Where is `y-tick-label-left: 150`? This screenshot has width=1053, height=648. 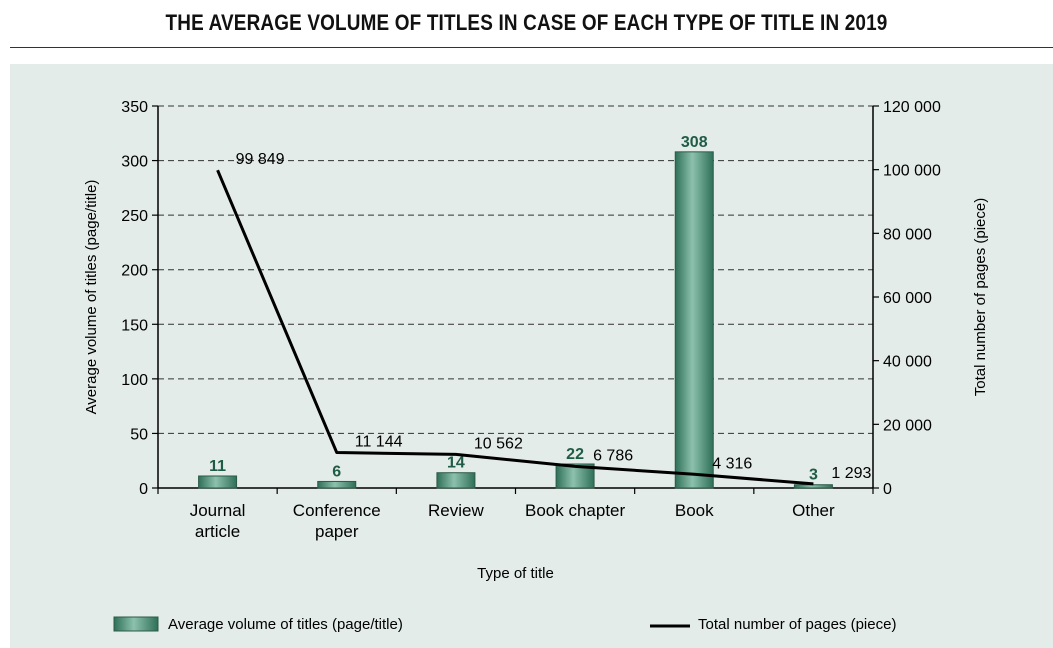 y-tick-label-left: 150 is located at coordinates (134, 325).